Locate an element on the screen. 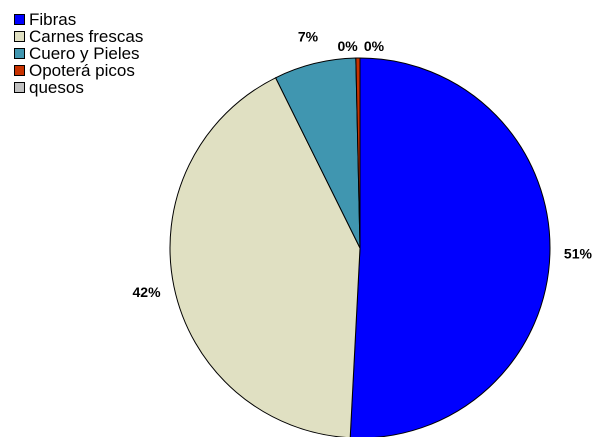 This screenshot has width=605, height=442. data-label-opotera-picos: 0% is located at coordinates (347, 46).